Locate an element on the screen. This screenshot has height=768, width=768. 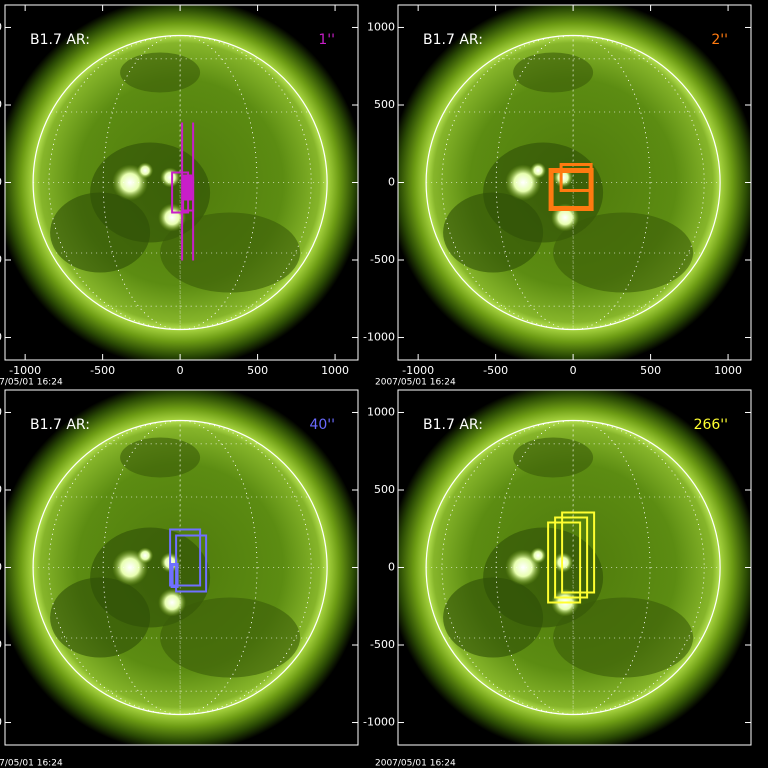
panel-label: 266'' is located at coordinates (711, 425).